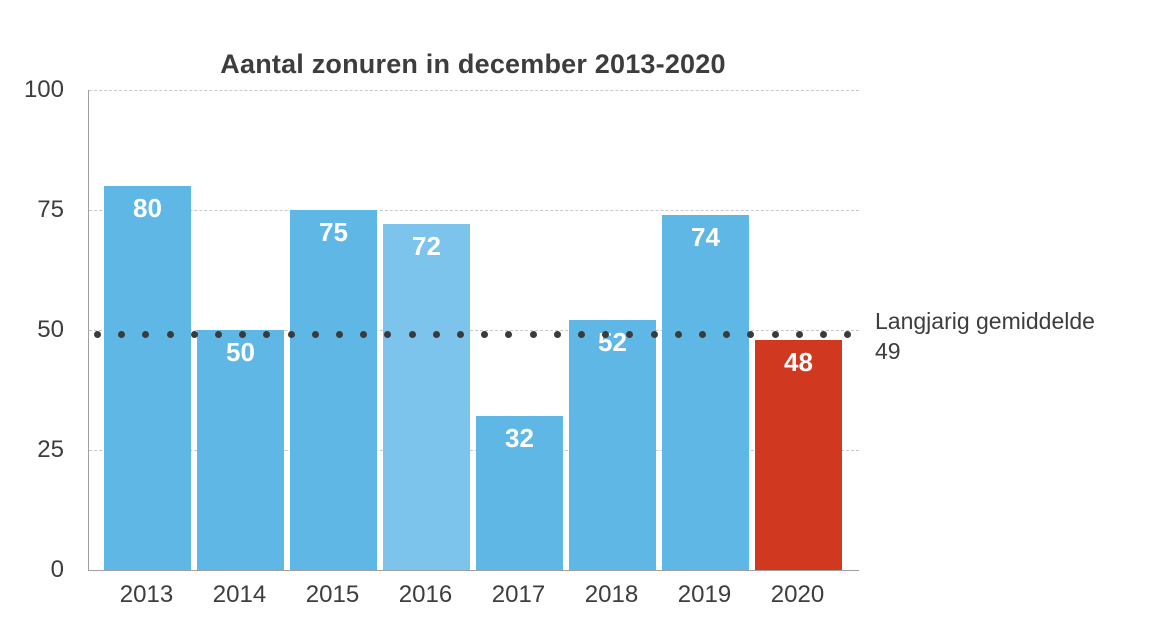 This screenshot has width=1150, height=634. Describe the element at coordinates (147, 208) in the screenshot. I see `bar-value-label: 80` at that location.